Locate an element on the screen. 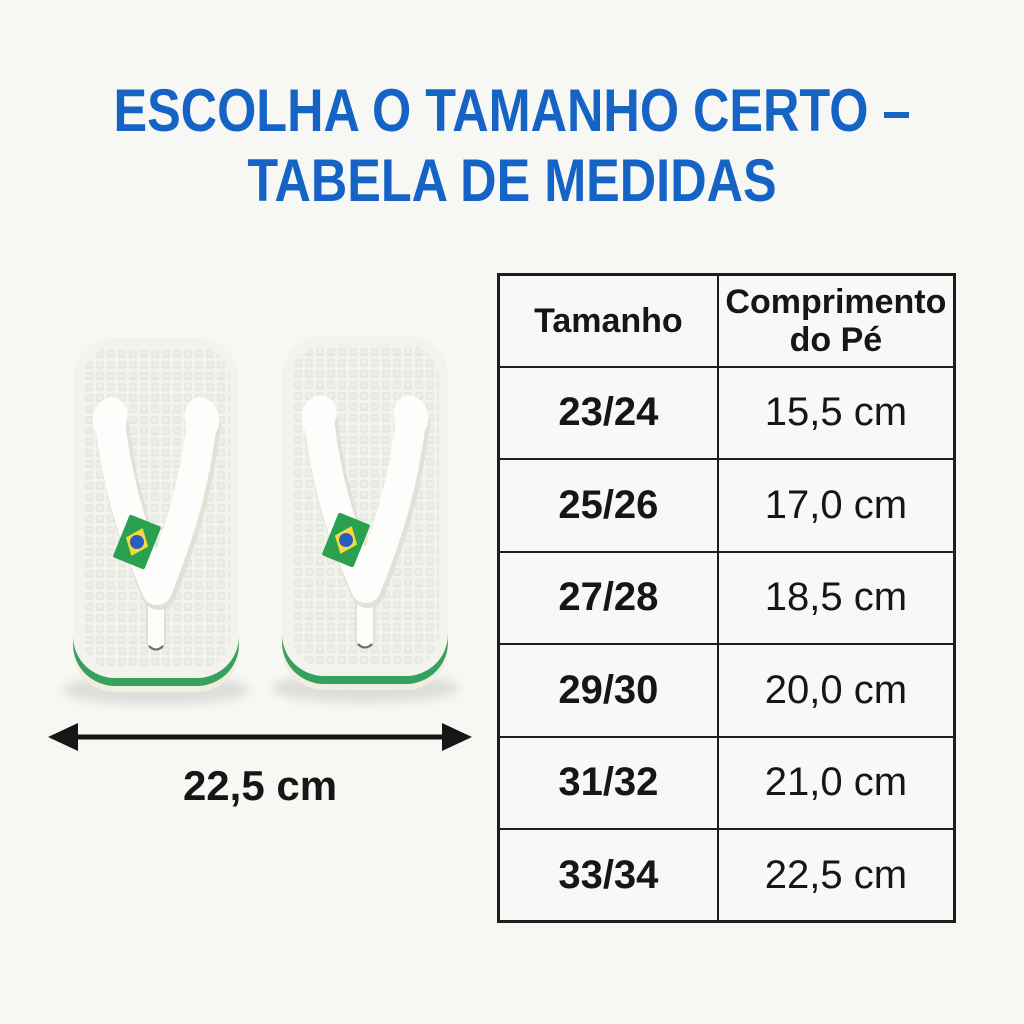  length-cell: 21,0 cm is located at coordinates (836, 782).